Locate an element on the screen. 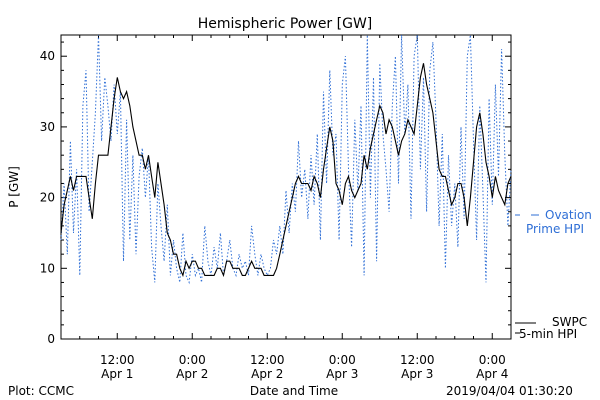  y-tick-label: 10 is located at coordinates (47, 268).